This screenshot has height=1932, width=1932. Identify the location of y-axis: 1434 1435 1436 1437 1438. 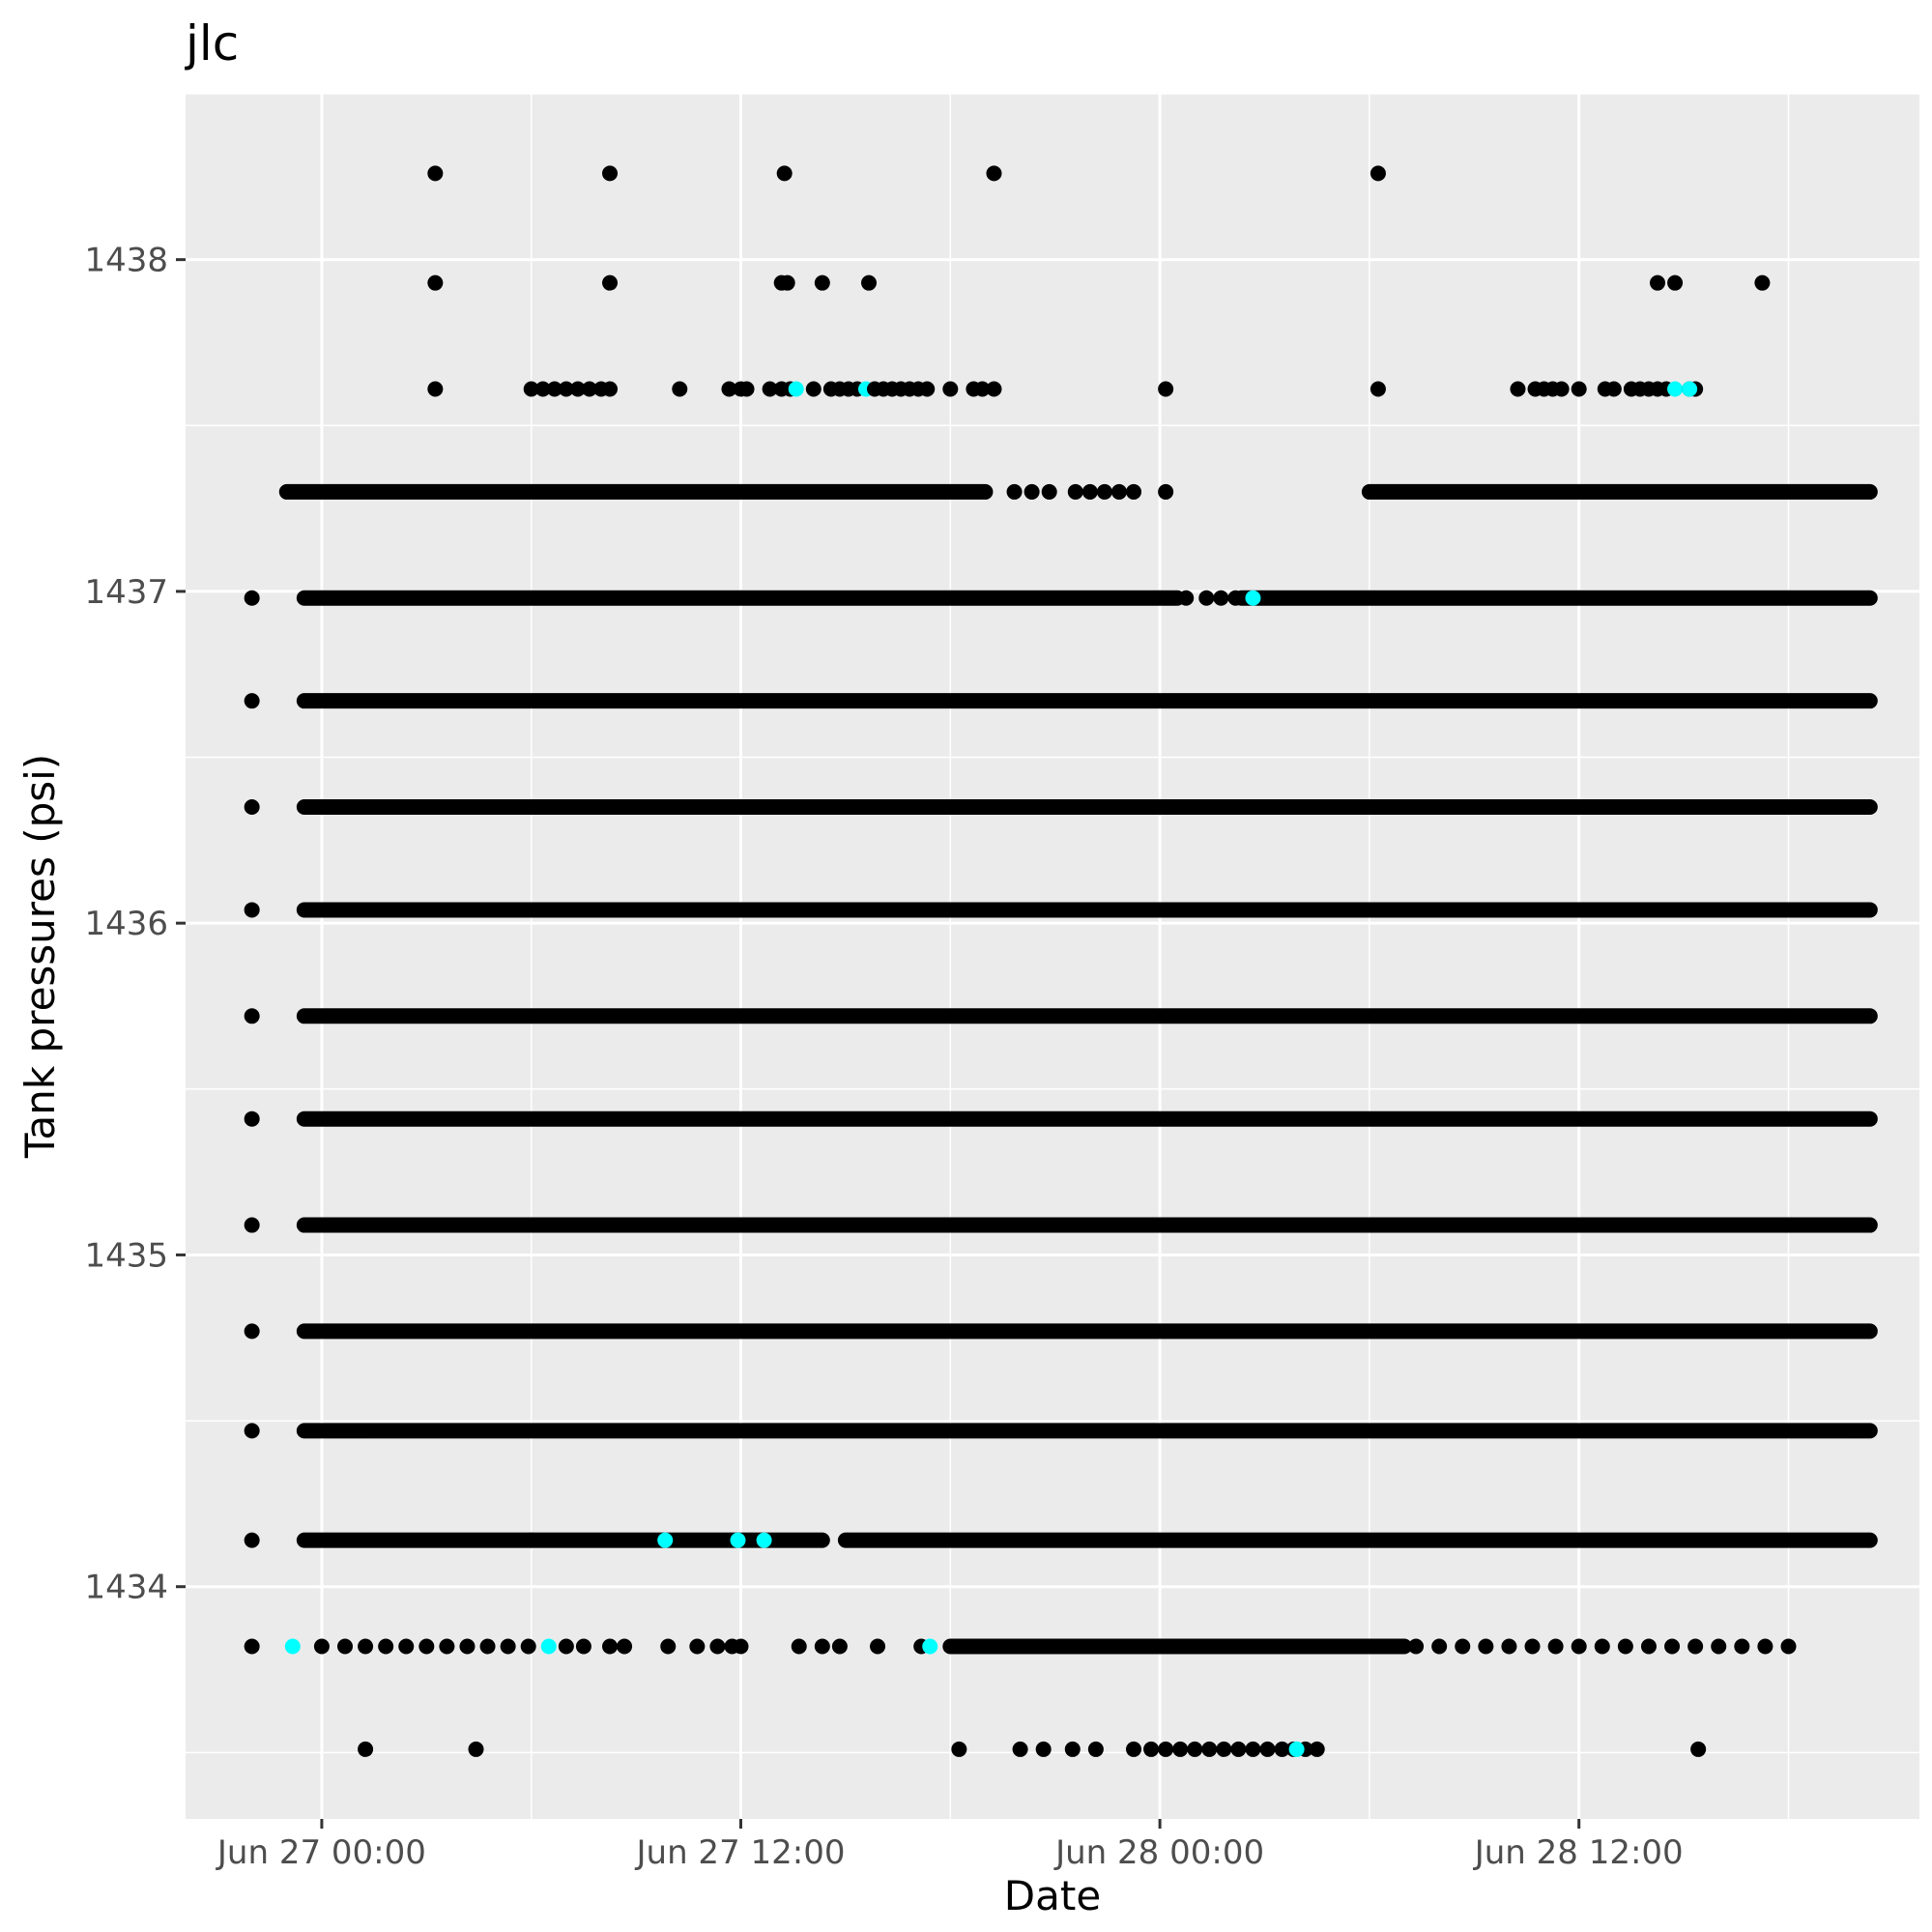
(135, 924).